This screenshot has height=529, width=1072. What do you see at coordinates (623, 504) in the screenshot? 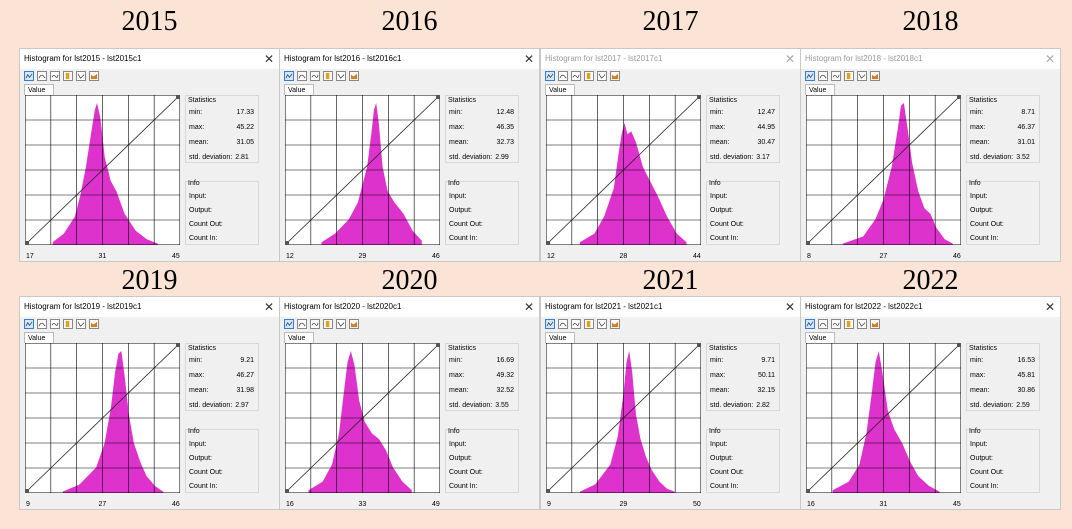
I see `x-tick-label: 29` at bounding box center [623, 504].